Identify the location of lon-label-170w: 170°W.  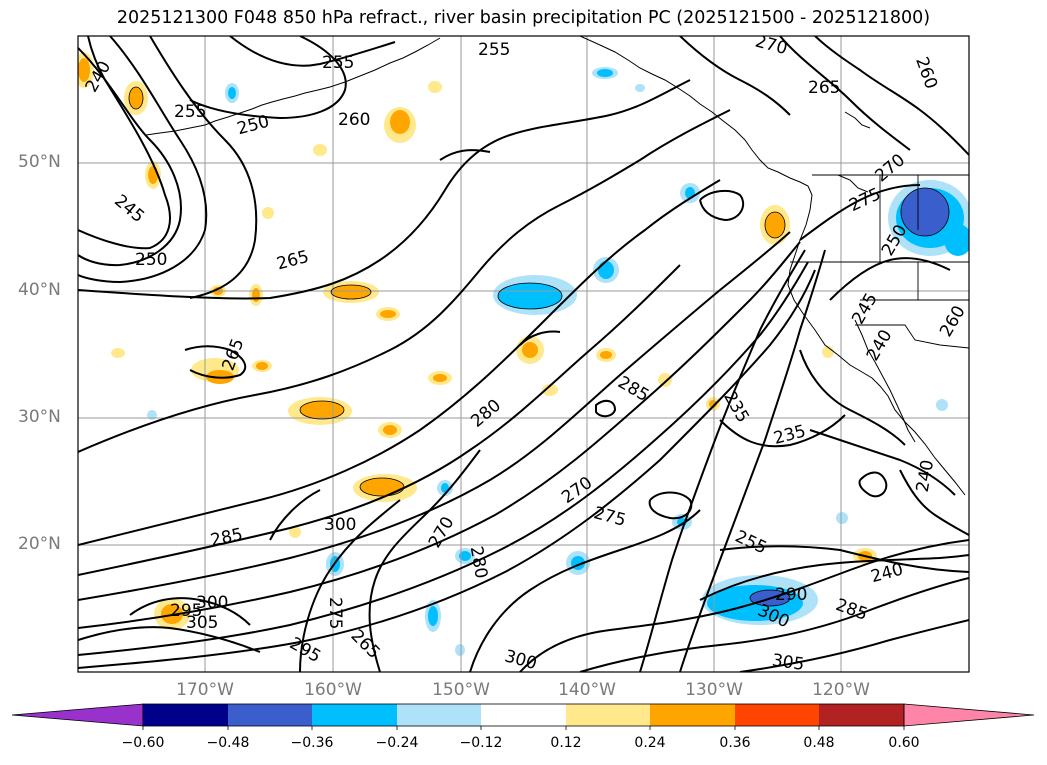
(205, 690).